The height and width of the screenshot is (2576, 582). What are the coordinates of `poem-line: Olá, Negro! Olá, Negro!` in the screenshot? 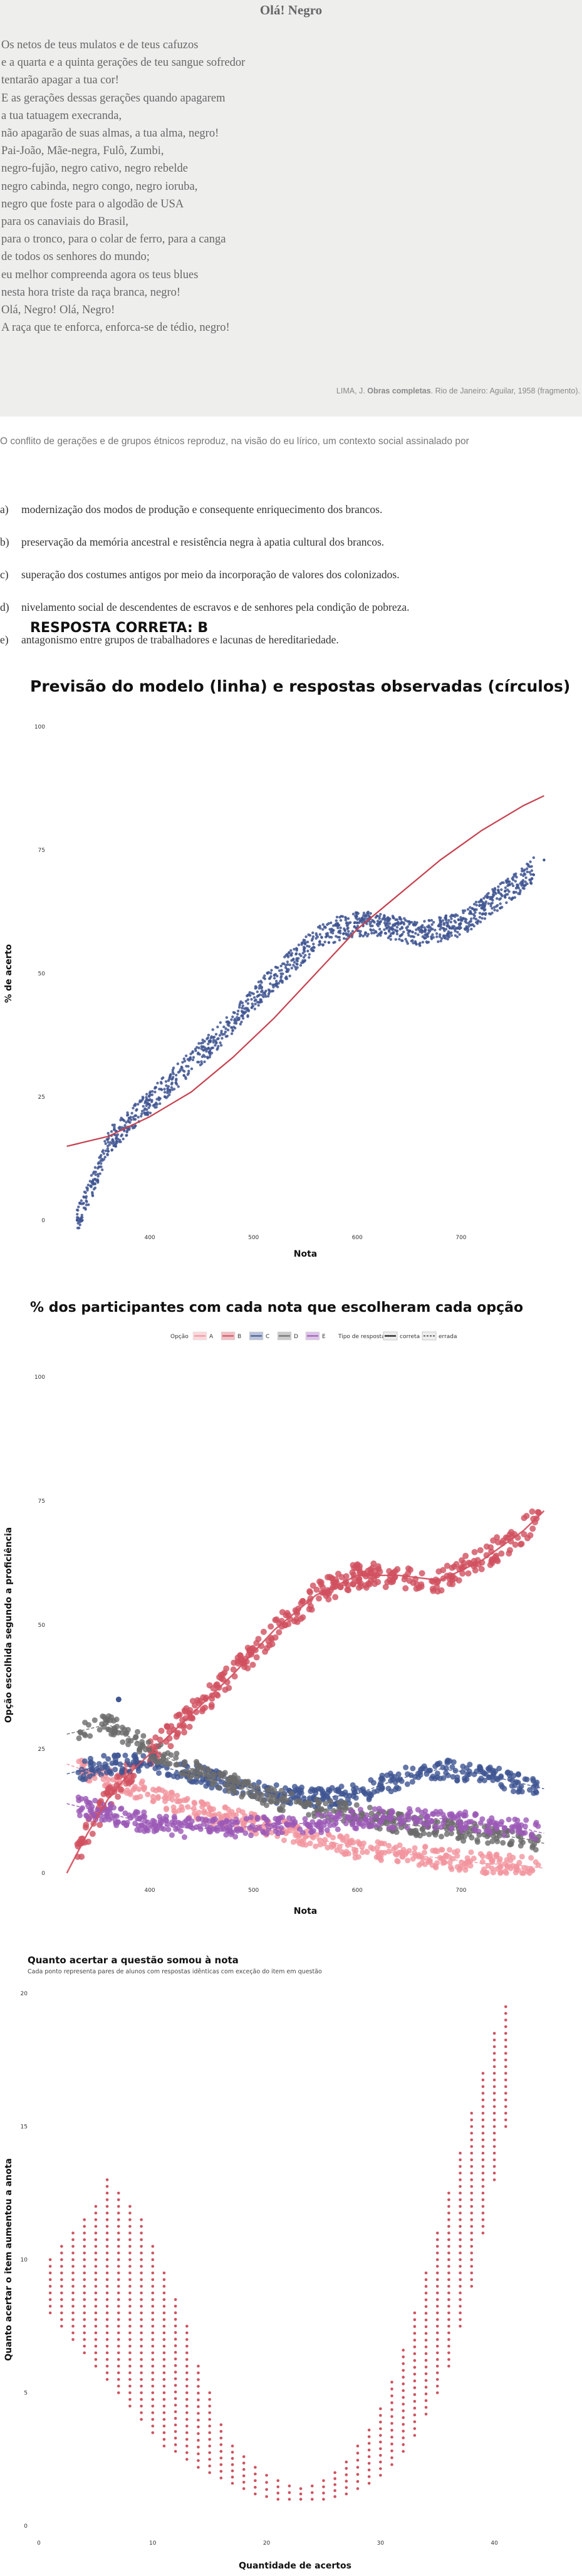 It's located at (58, 310).